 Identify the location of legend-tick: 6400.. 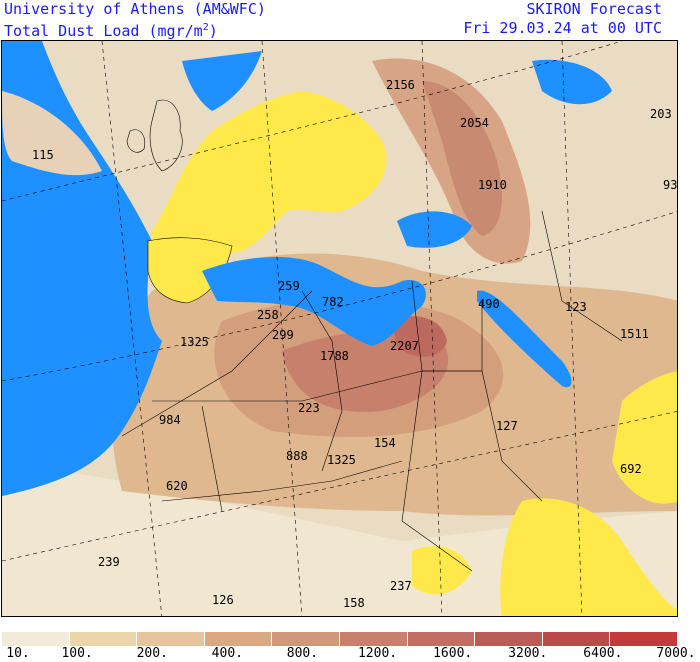
(603, 653).